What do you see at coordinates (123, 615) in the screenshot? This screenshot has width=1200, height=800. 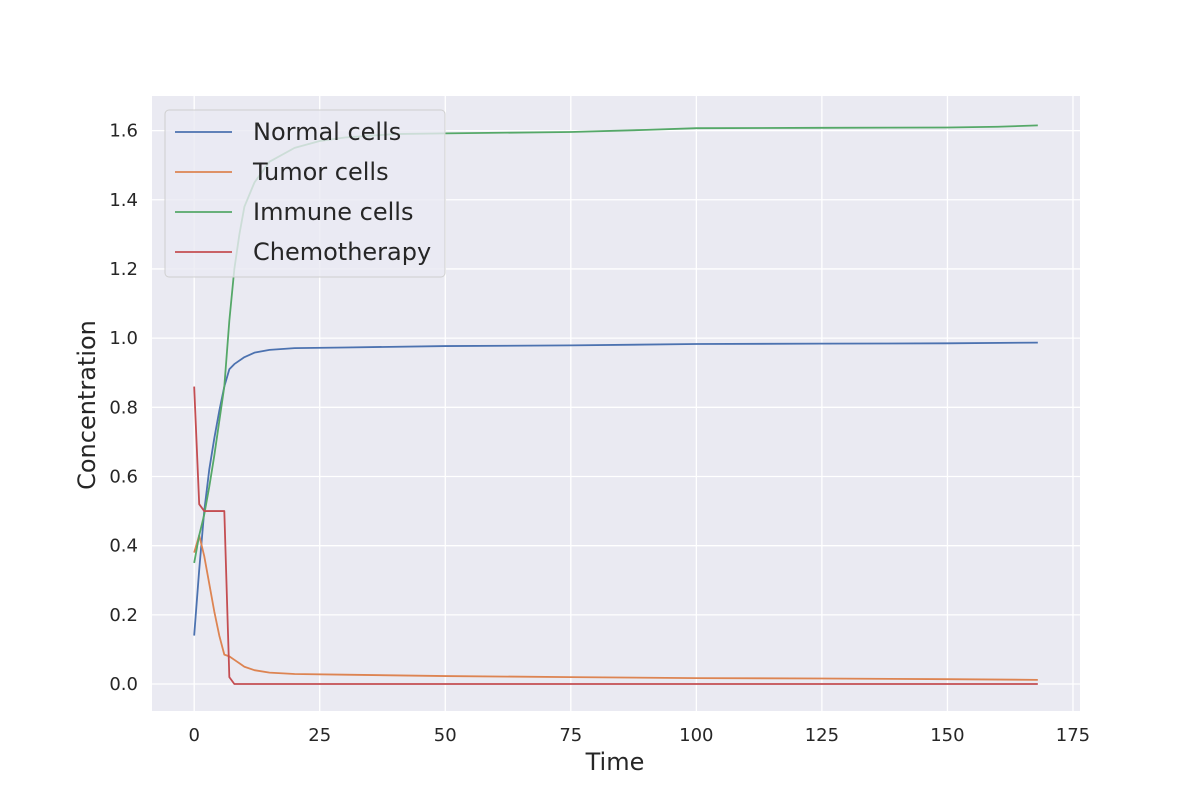 I see `y-tick-label: 0.2` at bounding box center [123, 615].